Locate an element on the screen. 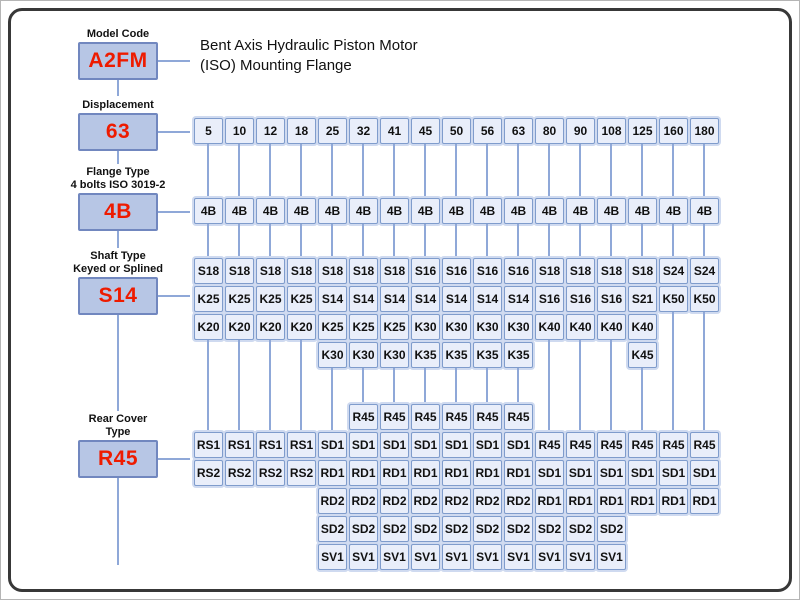 This screenshot has width=800, height=600. selector-flange-type-label: Flange Type 4 bolts ISO 3019-2 is located at coordinates (118, 178).